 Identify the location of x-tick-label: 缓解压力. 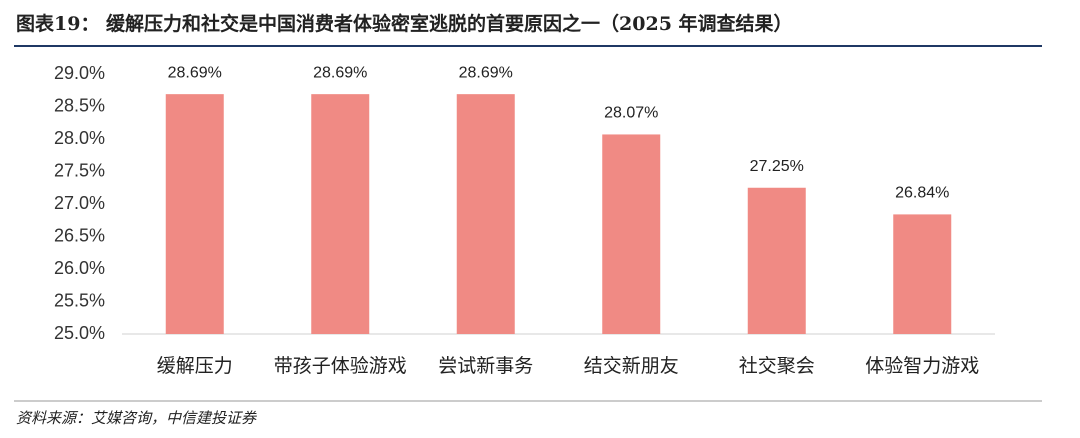
(195, 366).